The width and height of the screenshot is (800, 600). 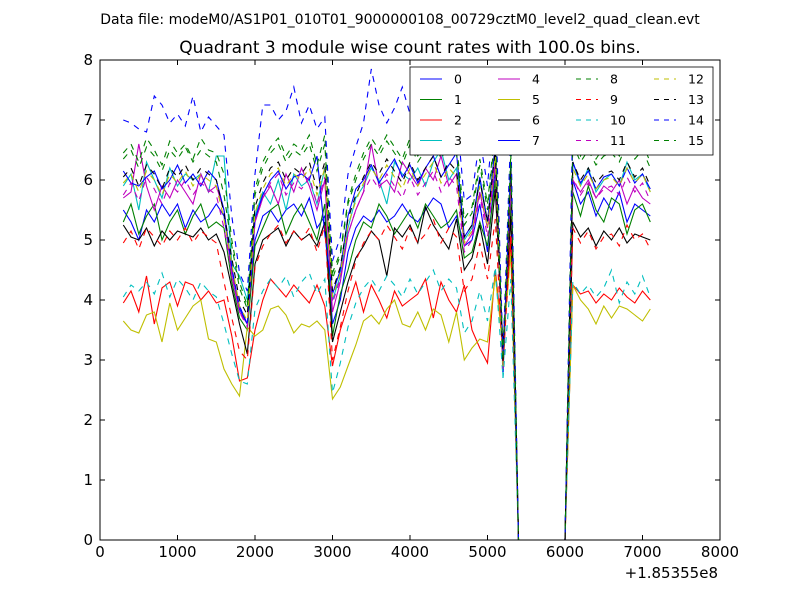 What do you see at coordinates (696, 140) in the screenshot?
I see `legend-label-15: 15` at bounding box center [696, 140].